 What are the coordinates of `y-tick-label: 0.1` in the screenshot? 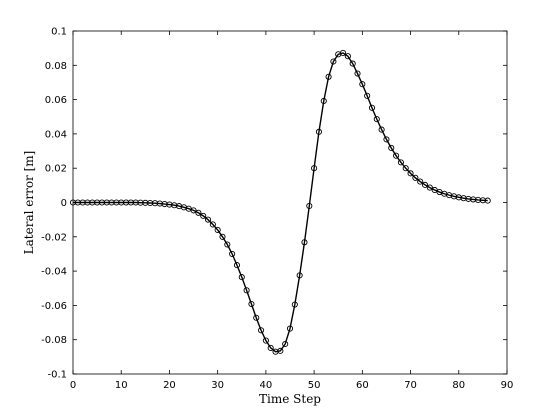 It's located at (59, 32).